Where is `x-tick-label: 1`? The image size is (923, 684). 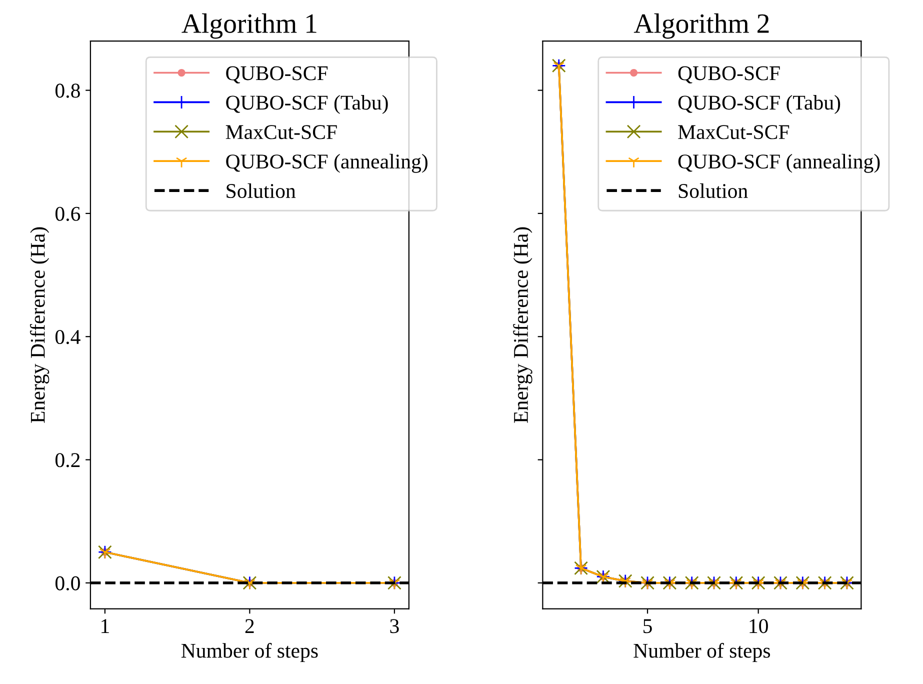
x-tick-label: 1 is located at coordinates (105, 626).